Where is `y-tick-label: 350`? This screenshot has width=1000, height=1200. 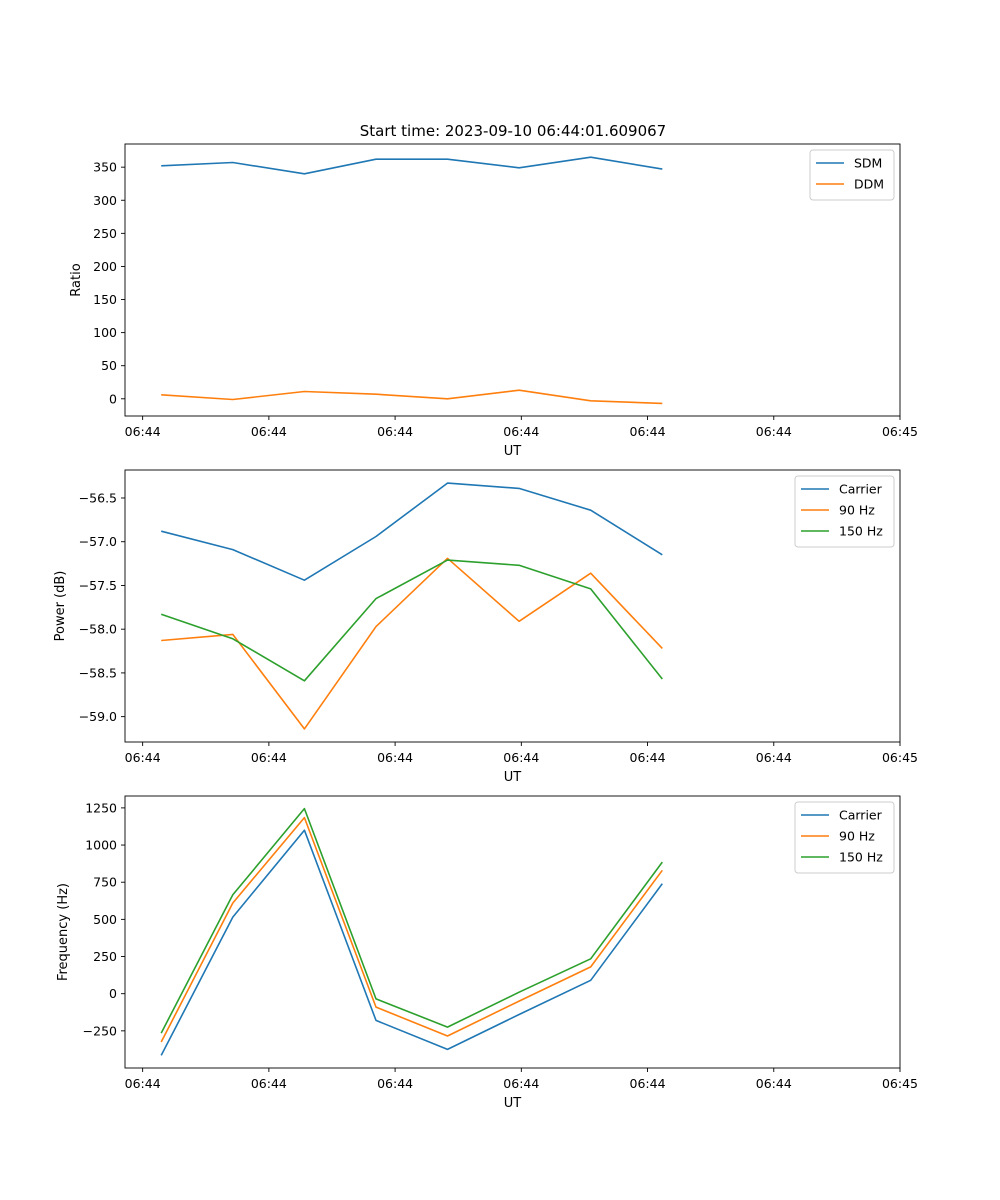 y-tick-label: 350 is located at coordinates (105, 167).